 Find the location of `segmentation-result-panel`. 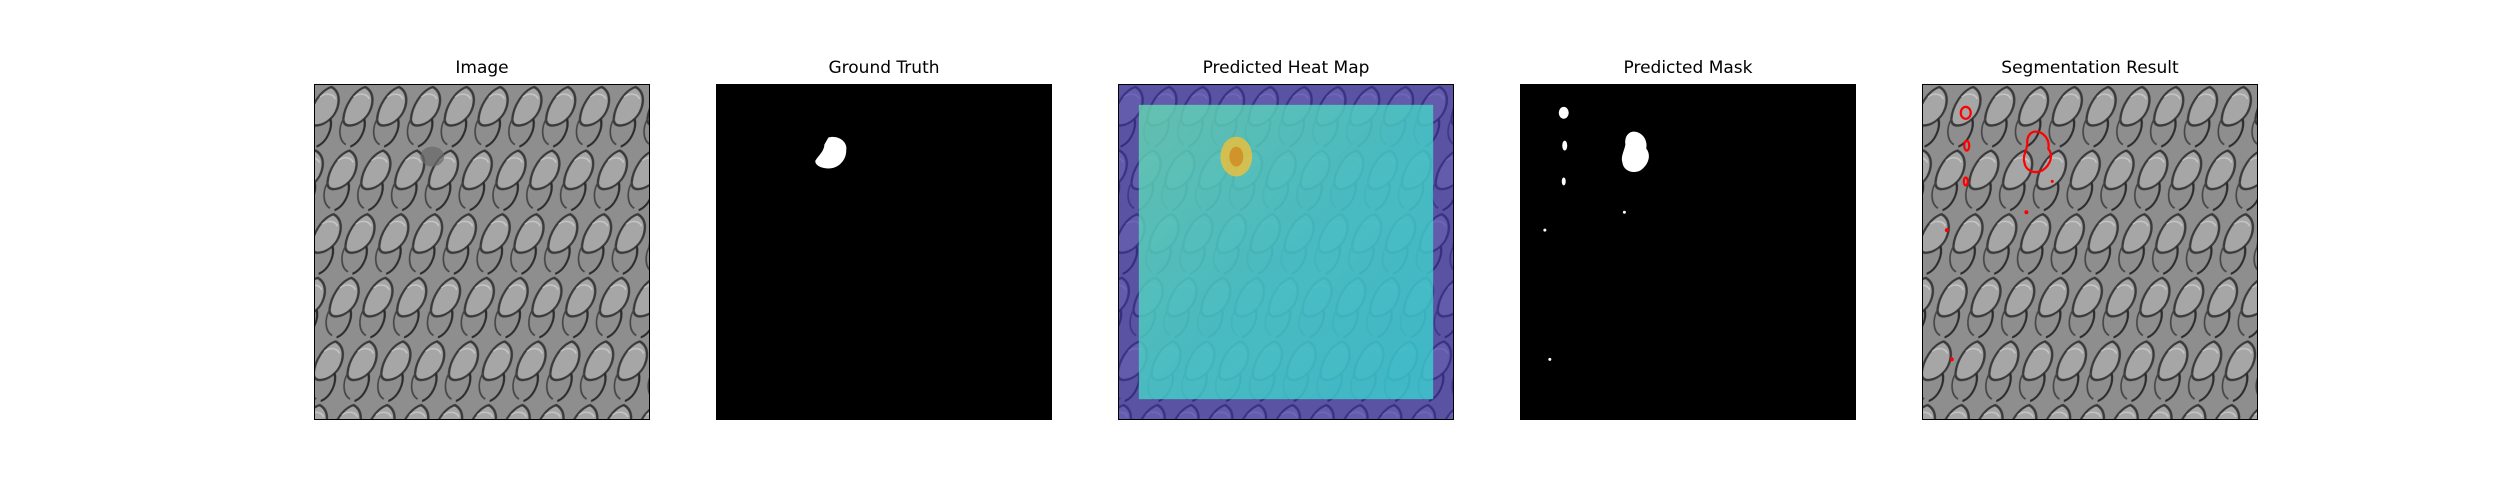

segmentation-result-panel is located at coordinates (2090, 252).